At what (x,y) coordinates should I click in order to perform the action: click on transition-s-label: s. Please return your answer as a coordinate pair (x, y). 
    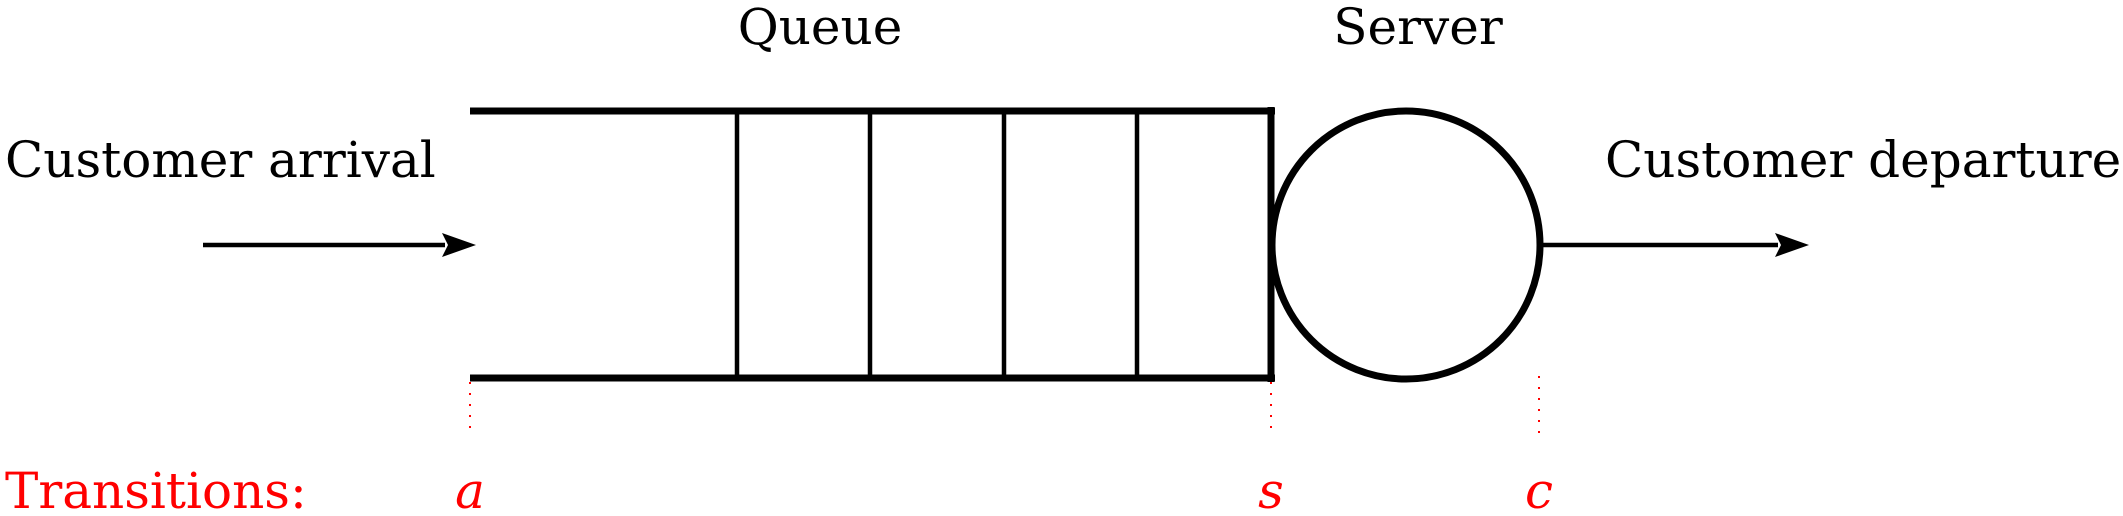
    Looking at the image, I should click on (1271, 489).